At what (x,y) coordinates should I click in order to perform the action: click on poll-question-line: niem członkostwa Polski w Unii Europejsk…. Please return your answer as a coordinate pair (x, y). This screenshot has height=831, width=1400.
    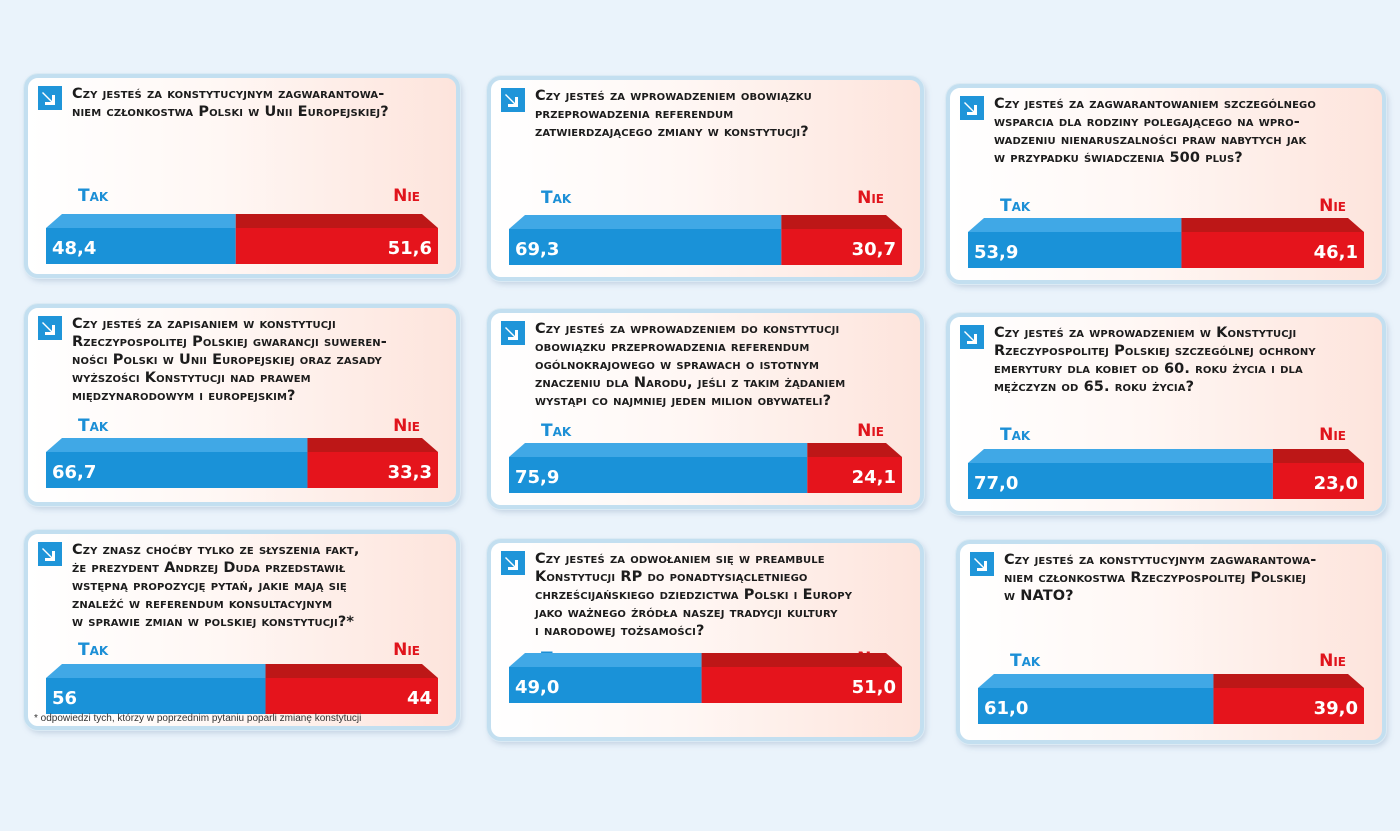
    Looking at the image, I should click on (230, 112).